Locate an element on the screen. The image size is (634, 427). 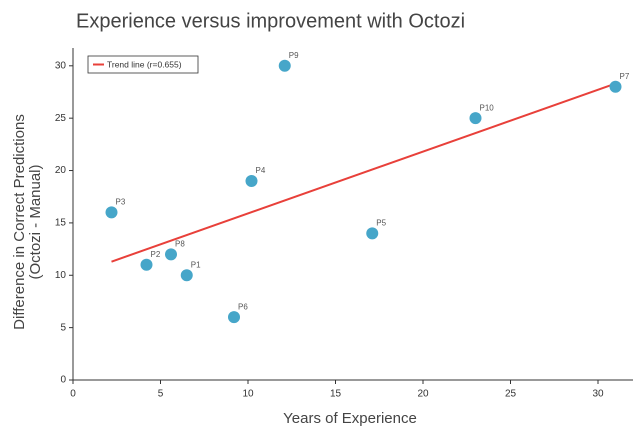
point-label: P4 is located at coordinates (261, 170).